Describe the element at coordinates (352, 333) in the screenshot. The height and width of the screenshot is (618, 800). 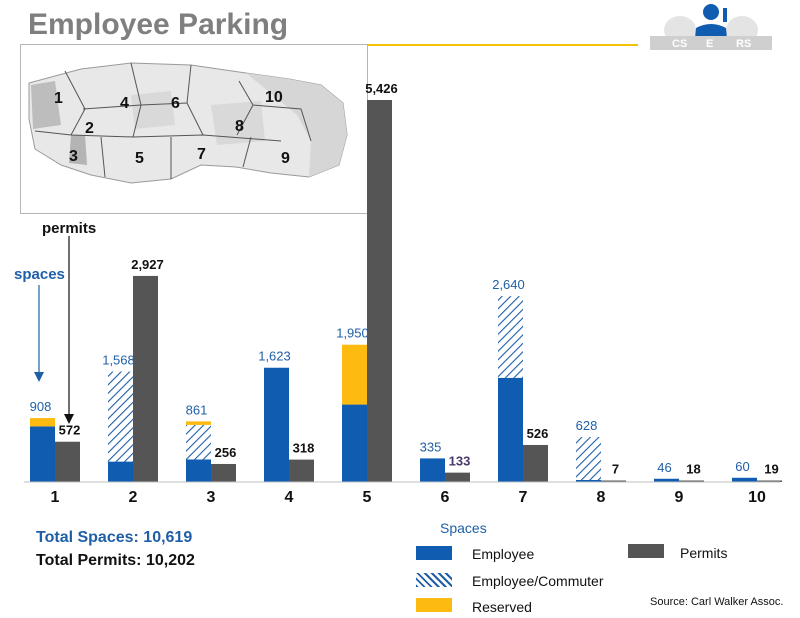
I see `space-label-5: 1,950` at that location.